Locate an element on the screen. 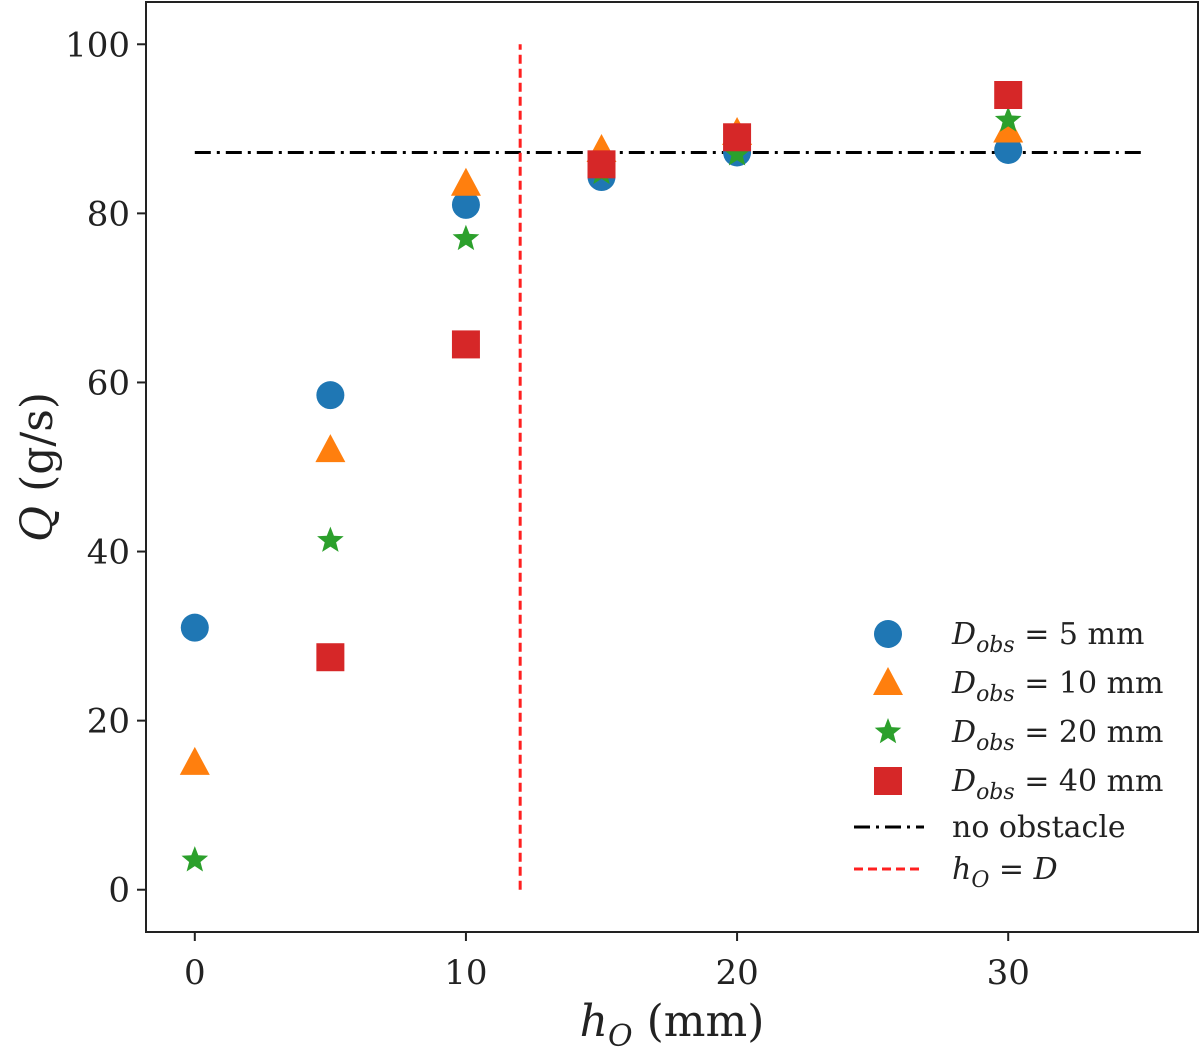 Image resolution: width=1200 pixels, height=1050 pixels. x-axis-ticks: 0 10 20 30 is located at coordinates (607, 962).